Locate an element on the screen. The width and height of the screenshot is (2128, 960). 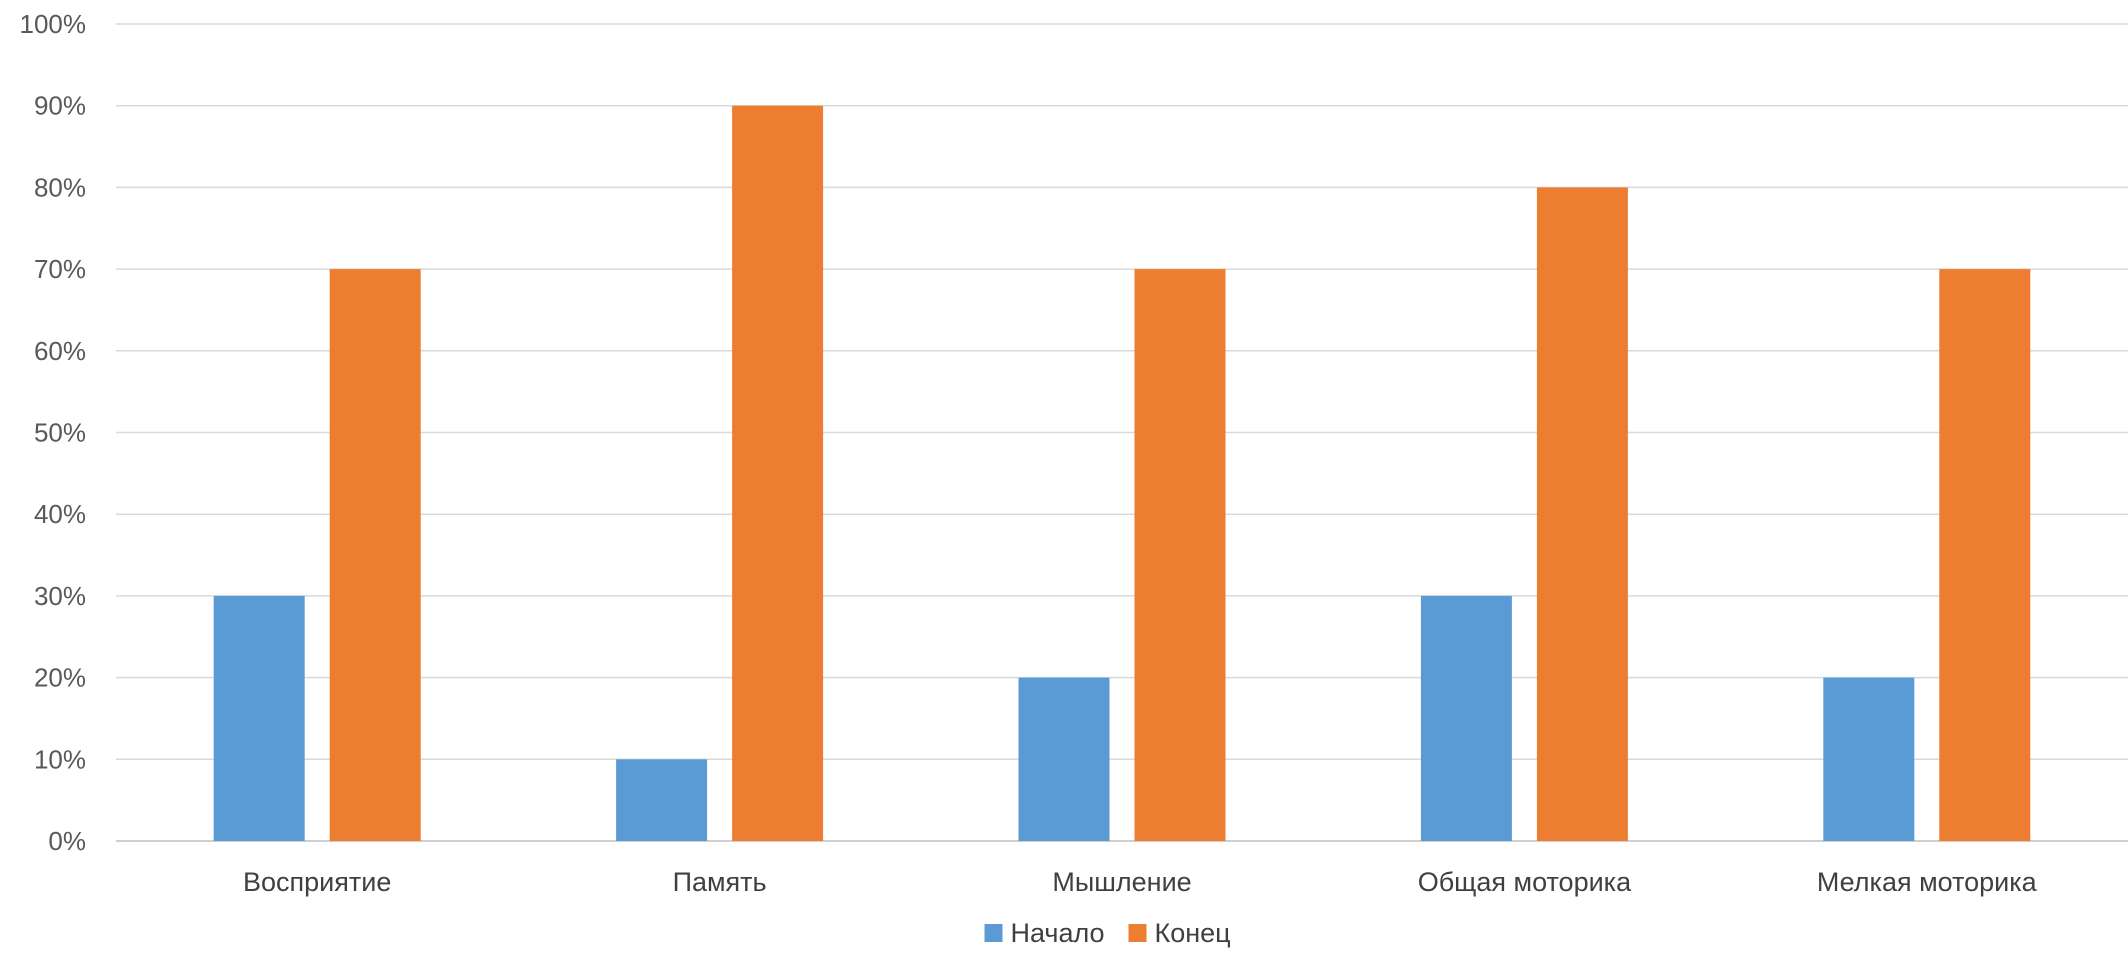
y-tick-label: 90% is located at coordinates (60, 106).